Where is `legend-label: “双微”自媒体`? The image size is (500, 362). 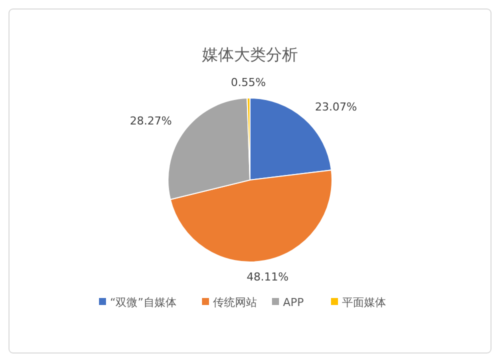 legend-label: “双微”自媒体 is located at coordinates (143, 302).